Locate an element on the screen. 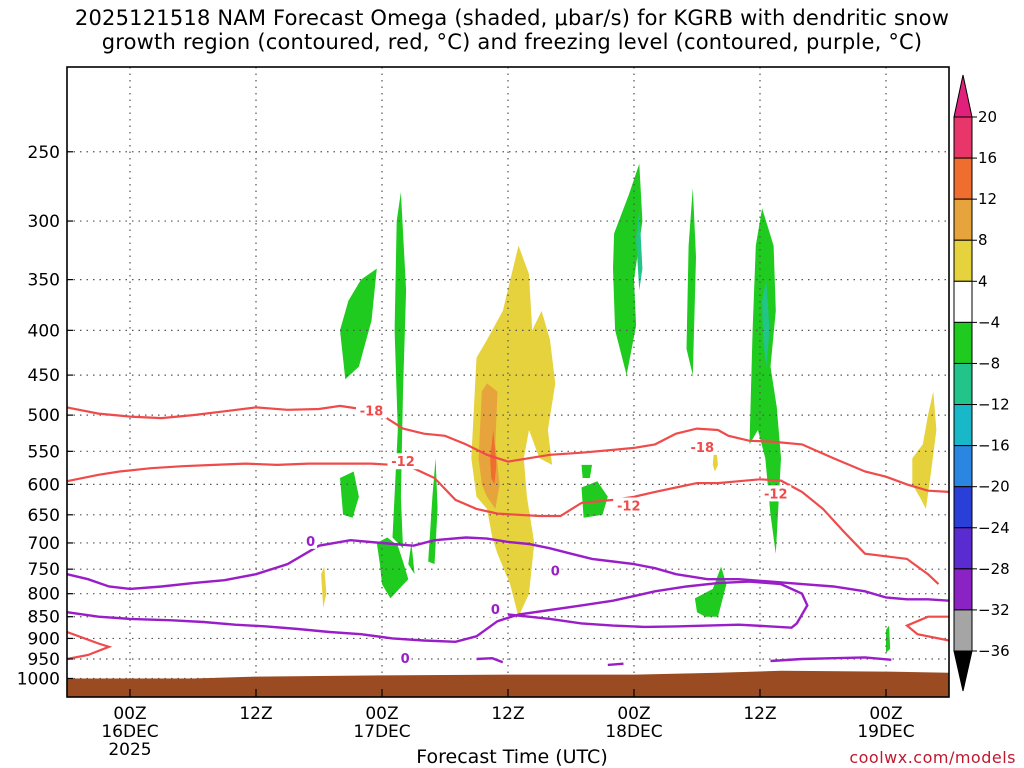 This screenshot has width=1024, height=768. red-contour-label-1: -12 is located at coordinates (403, 462).